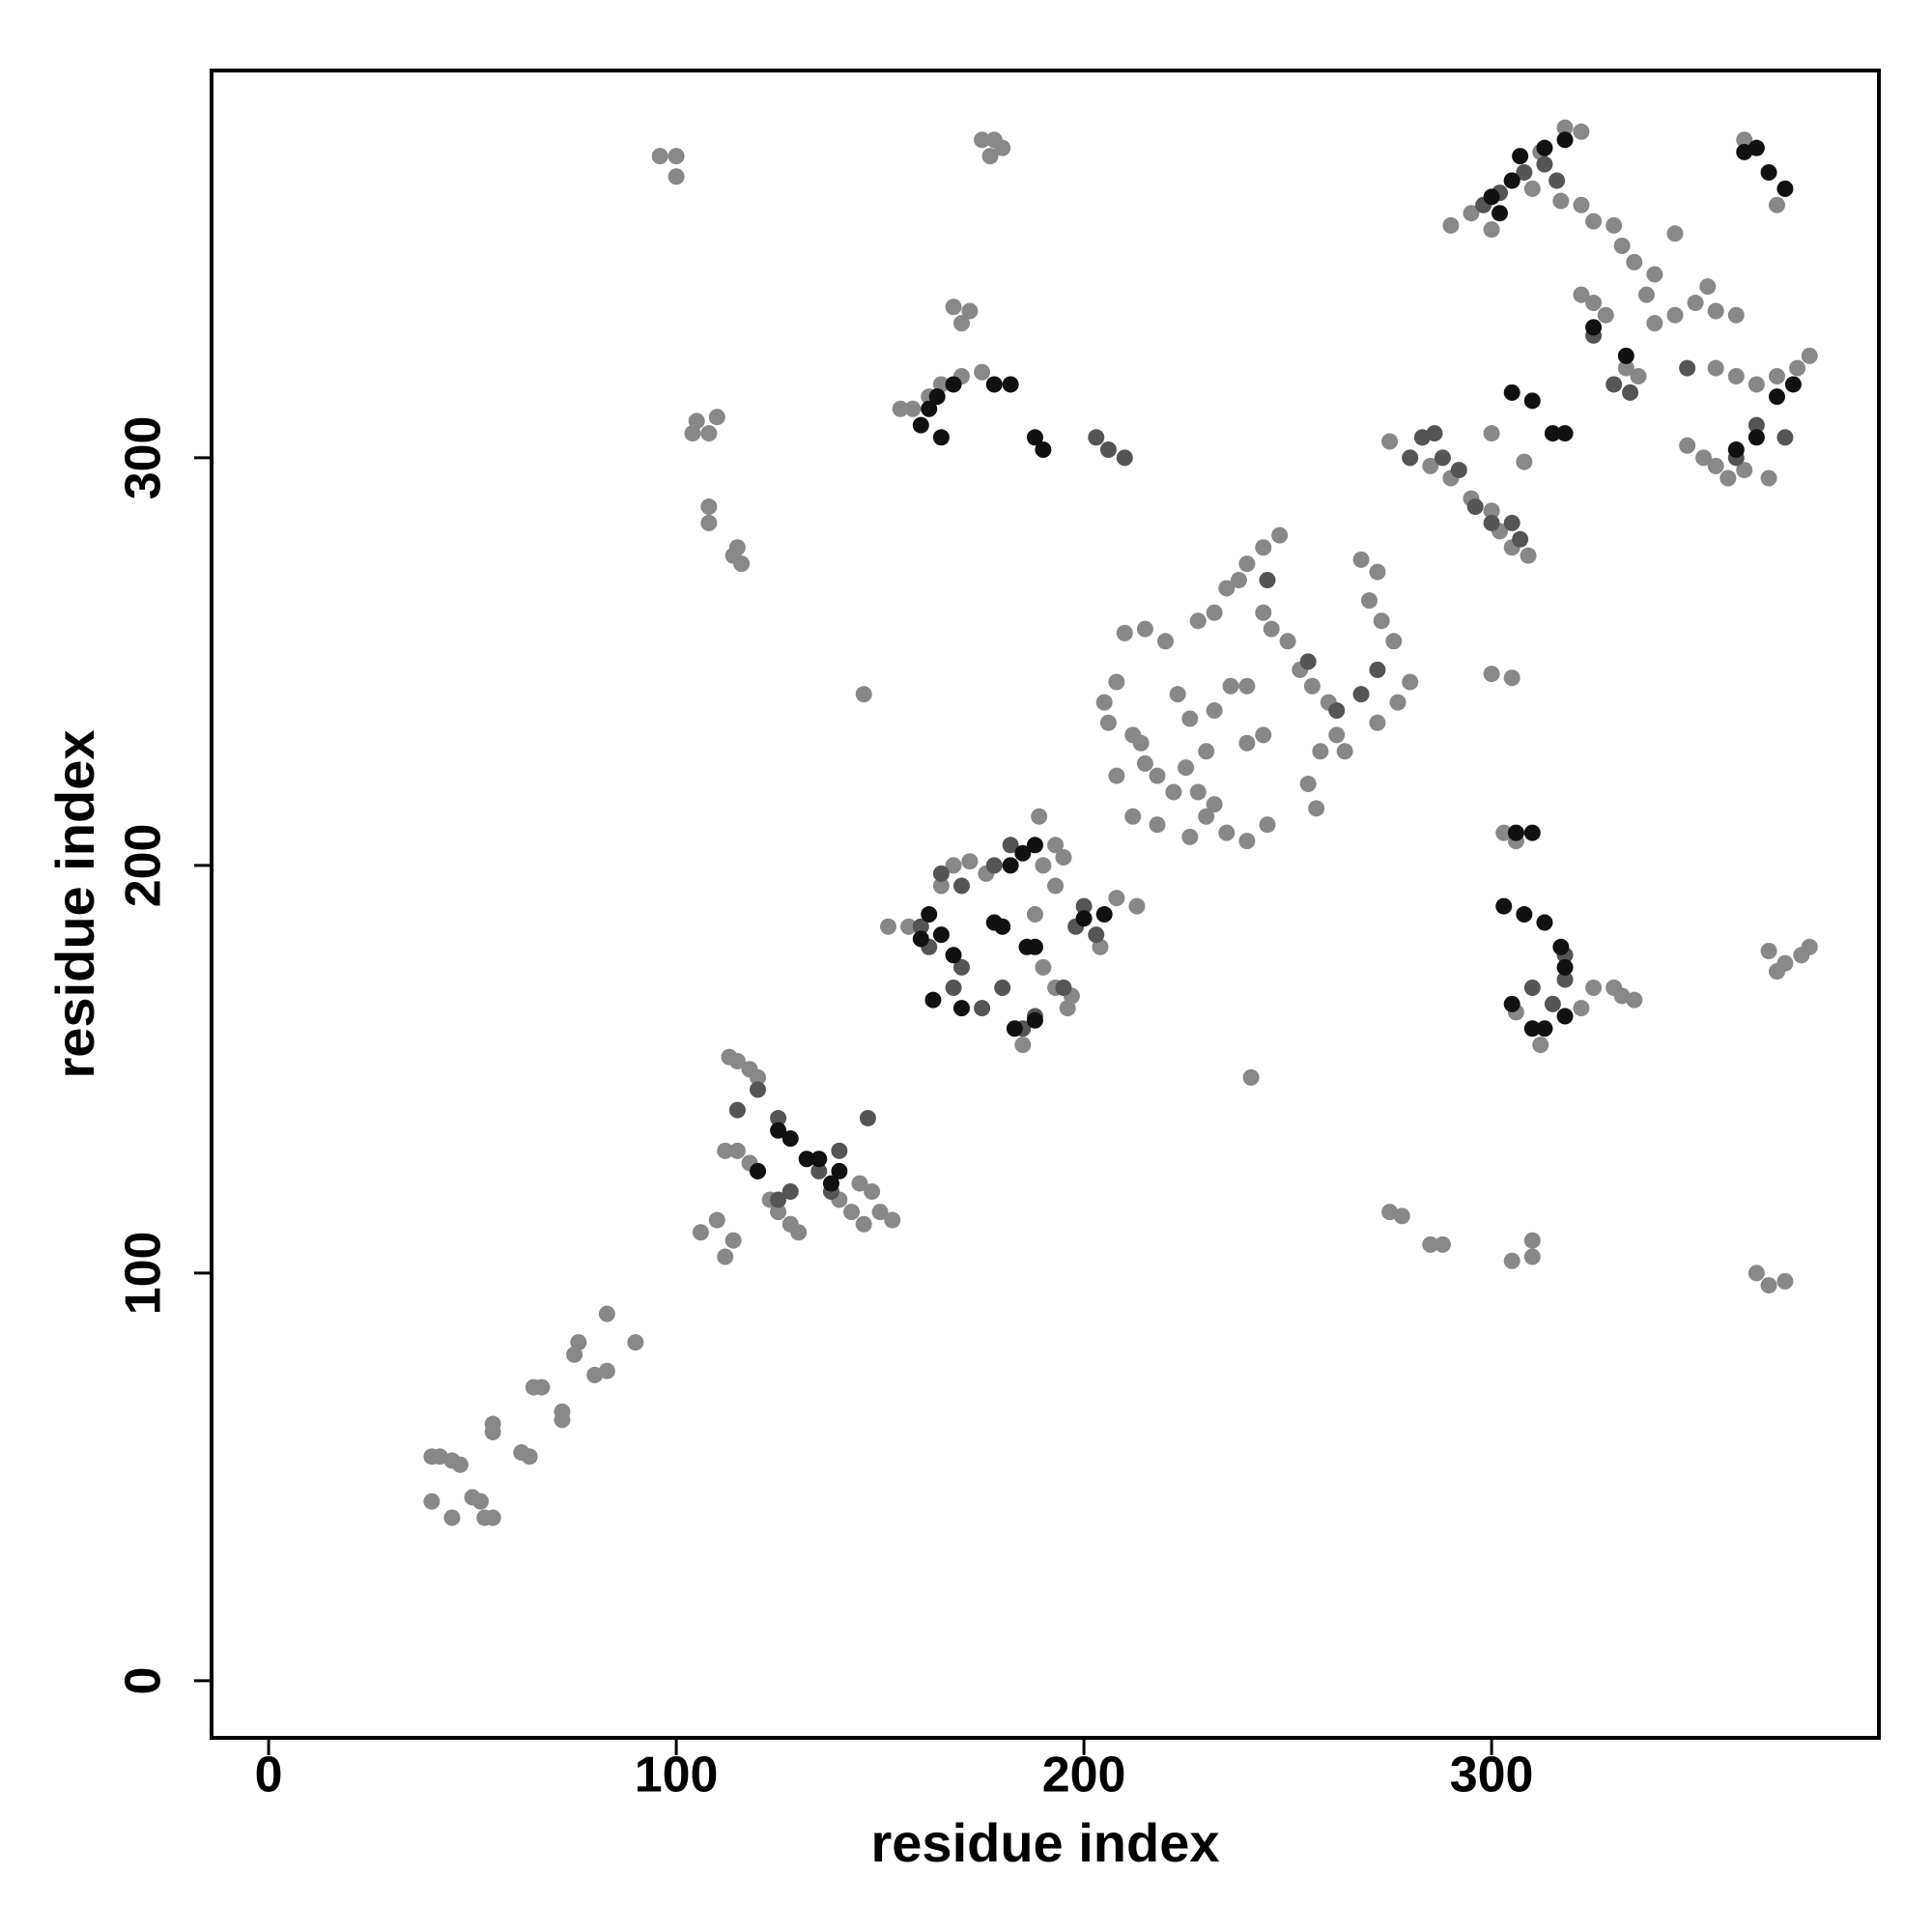 The image size is (1932, 1932). What do you see at coordinates (144, 1680) in the screenshot?
I see `y-tick-label: 0` at bounding box center [144, 1680].